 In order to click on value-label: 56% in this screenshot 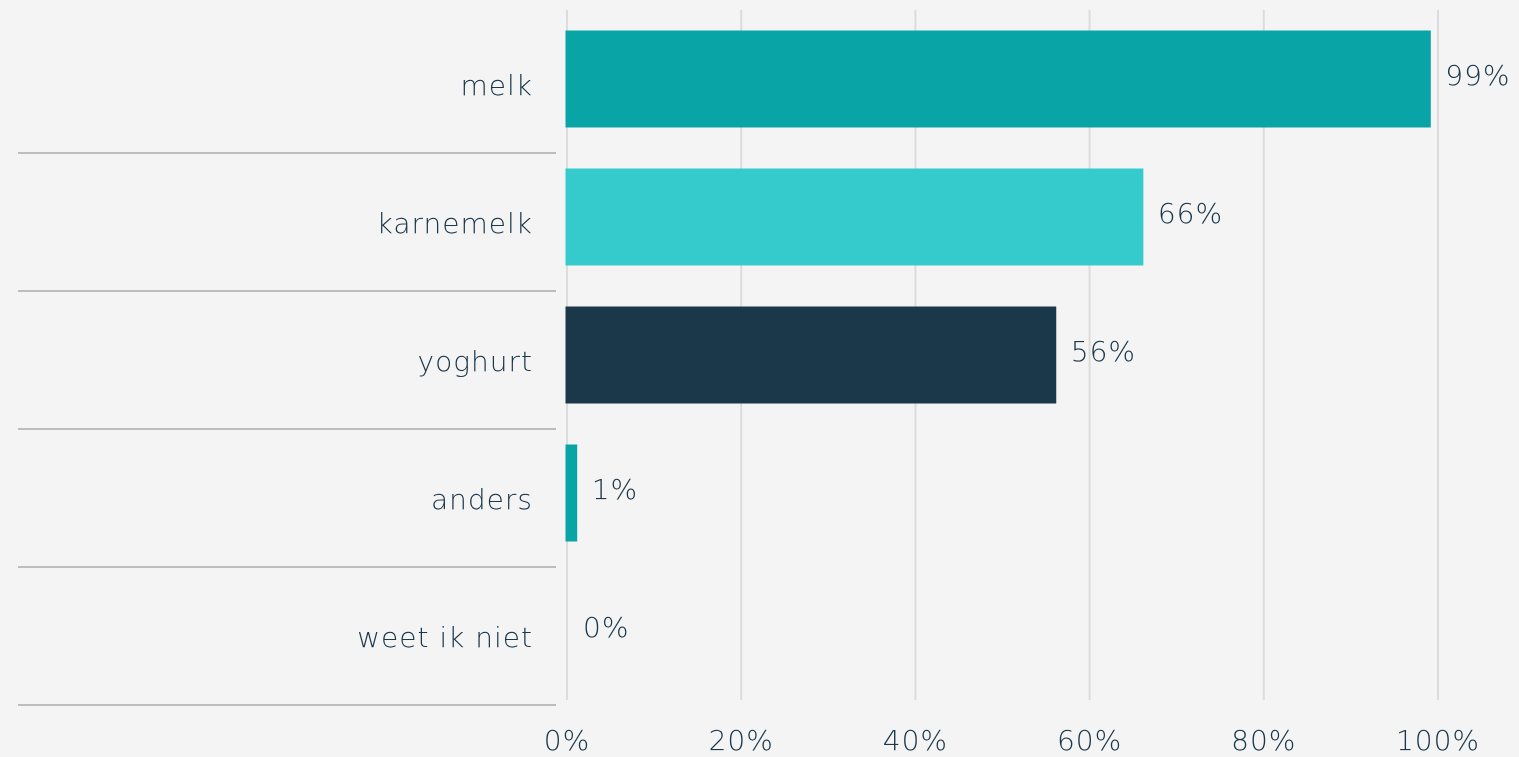, I will do `click(1103, 351)`.